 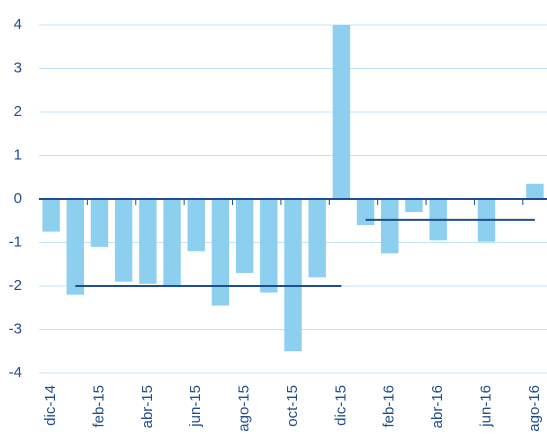 What do you see at coordinates (485, 406) in the screenshot?
I see `x-tick-label: jun-16` at bounding box center [485, 406].